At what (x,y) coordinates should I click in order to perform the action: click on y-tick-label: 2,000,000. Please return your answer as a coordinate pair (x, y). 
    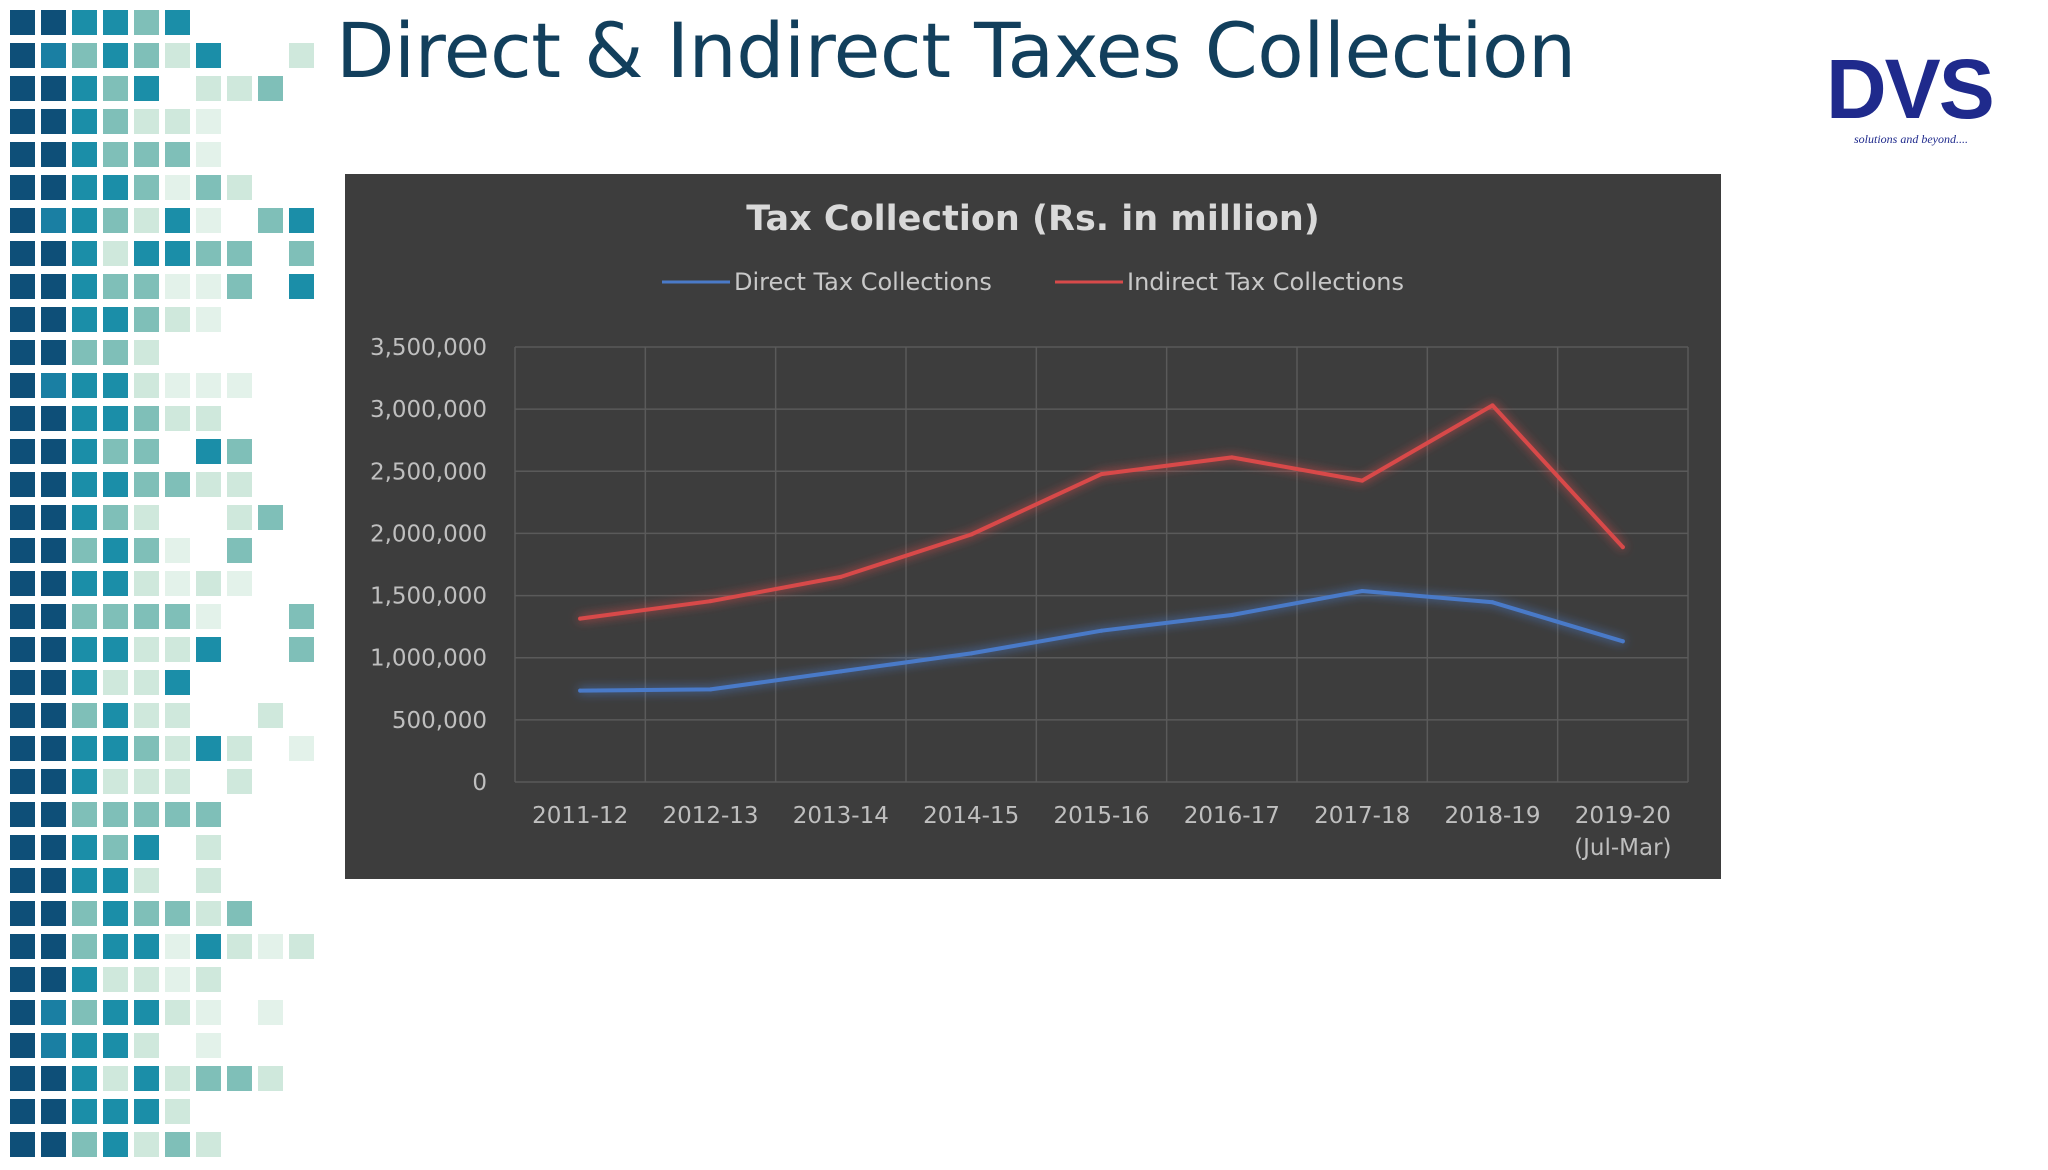
    Looking at the image, I should click on (428, 534).